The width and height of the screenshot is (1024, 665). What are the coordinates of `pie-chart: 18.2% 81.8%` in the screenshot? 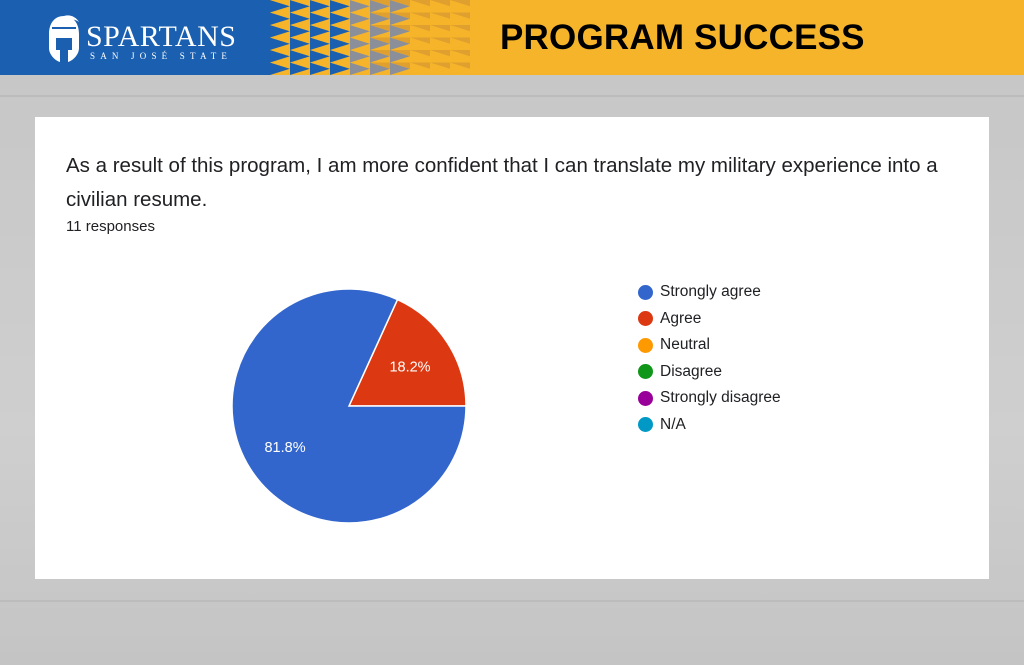 It's located at (349, 406).